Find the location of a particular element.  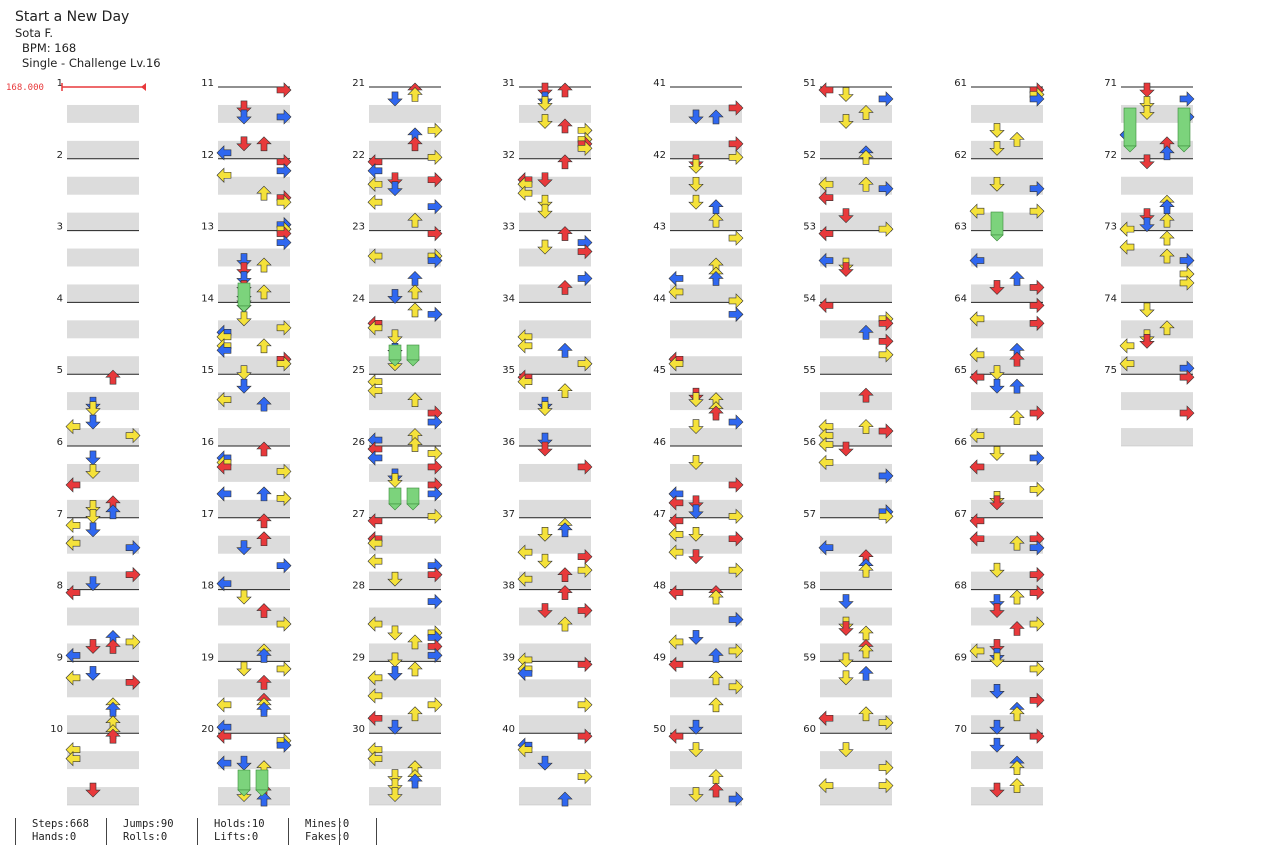

measure-number: 22 is located at coordinates (358, 155).